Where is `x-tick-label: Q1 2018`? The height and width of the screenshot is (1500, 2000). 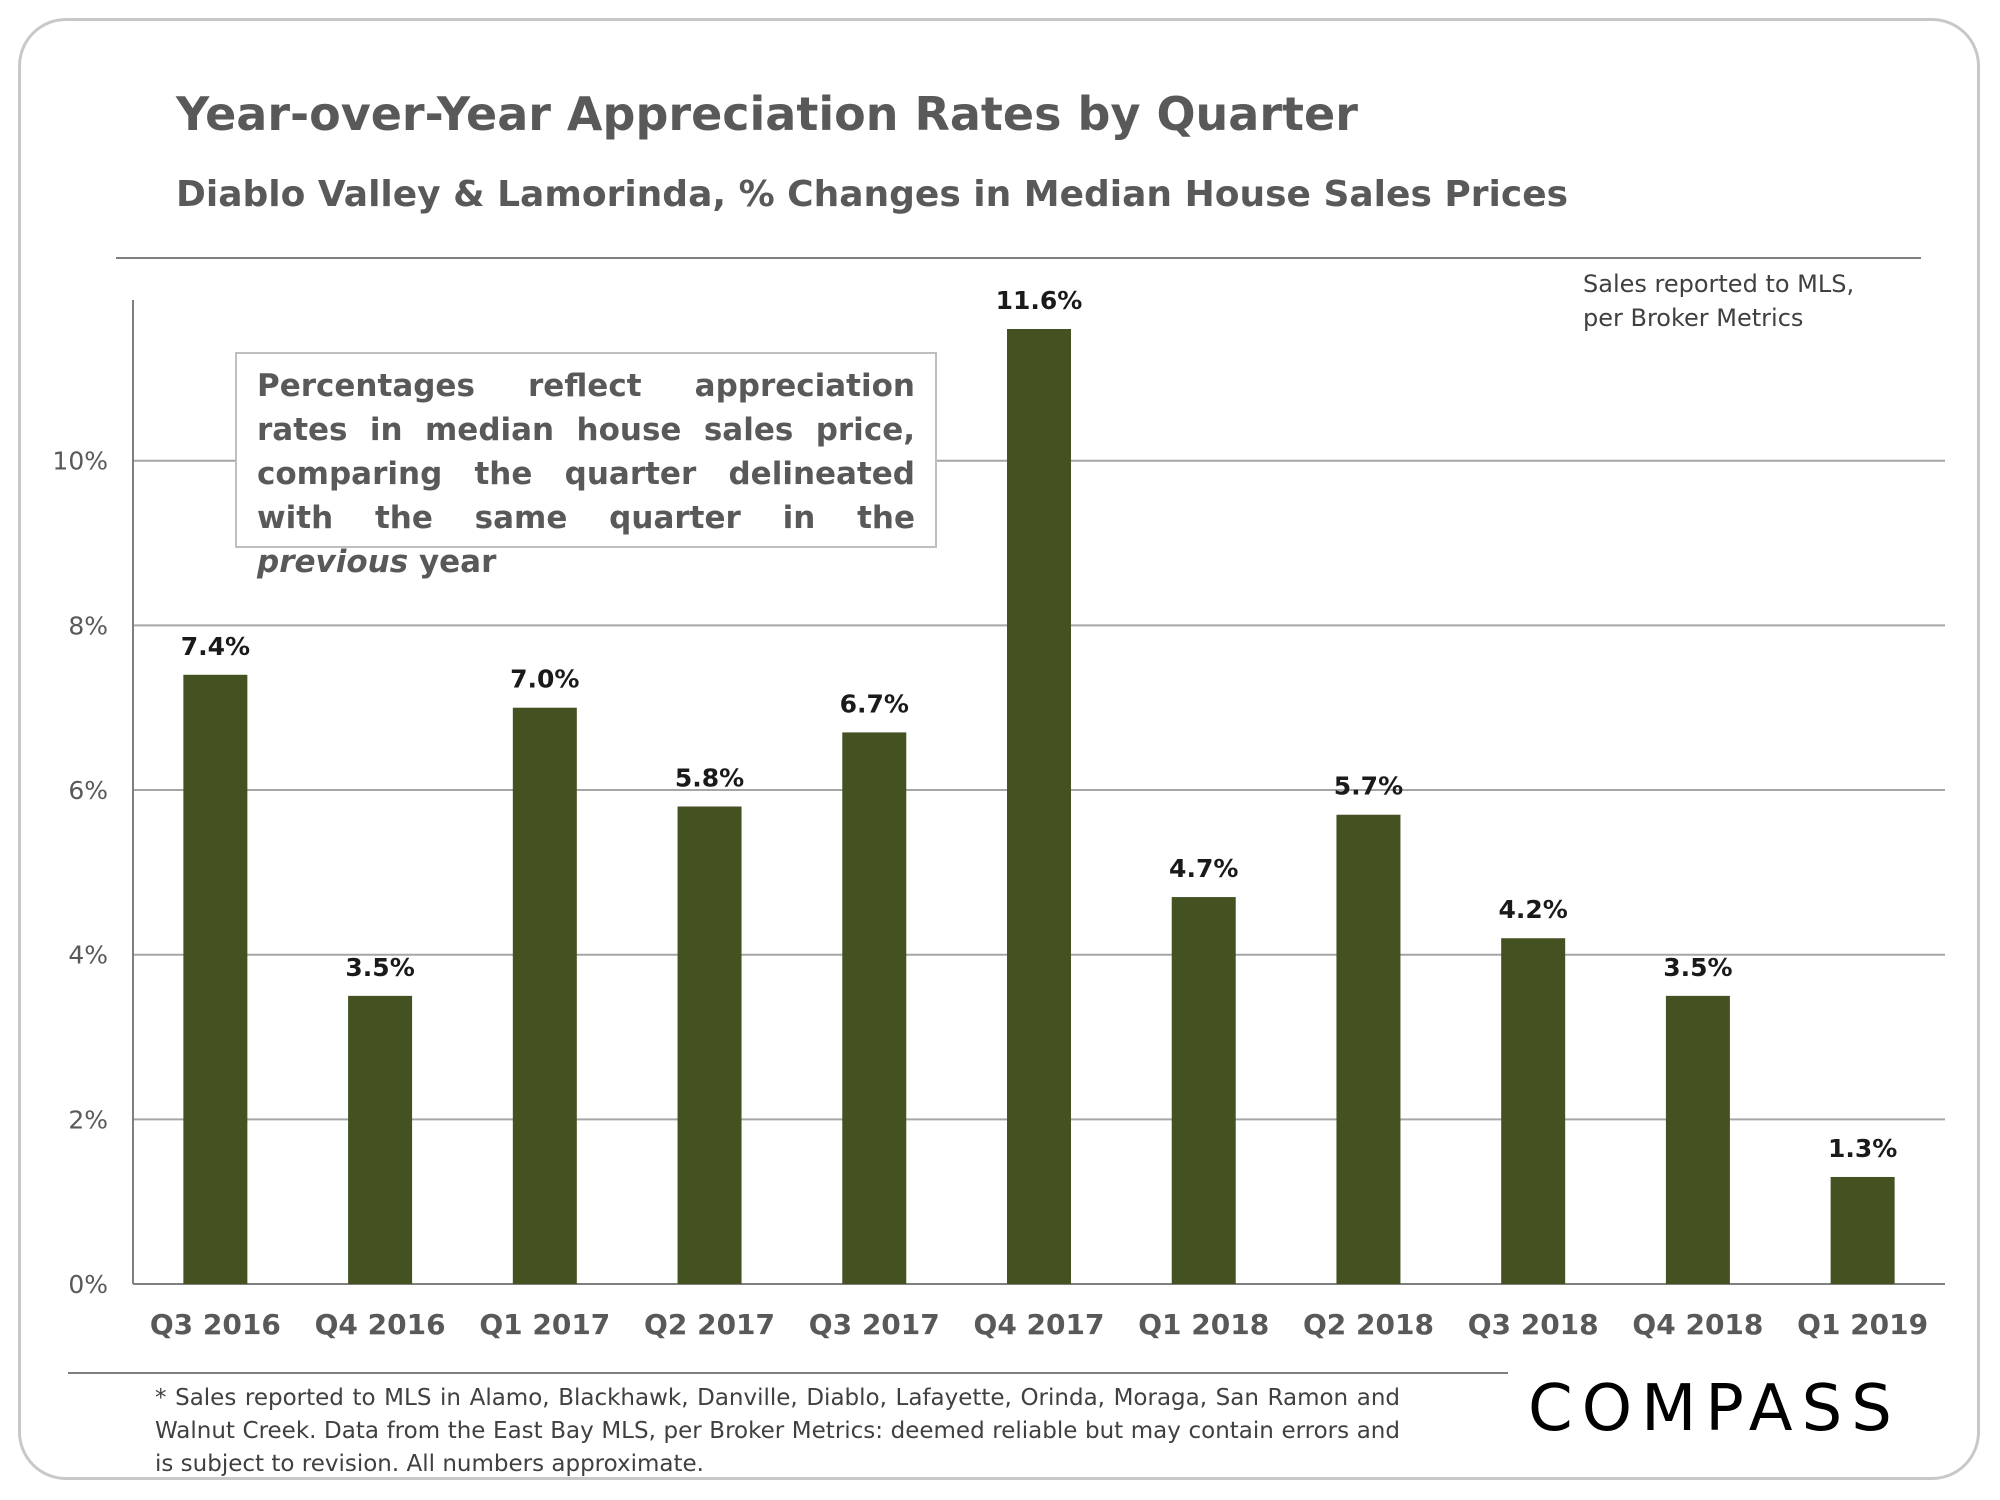 x-tick-label: Q1 2018 is located at coordinates (1203, 1324).